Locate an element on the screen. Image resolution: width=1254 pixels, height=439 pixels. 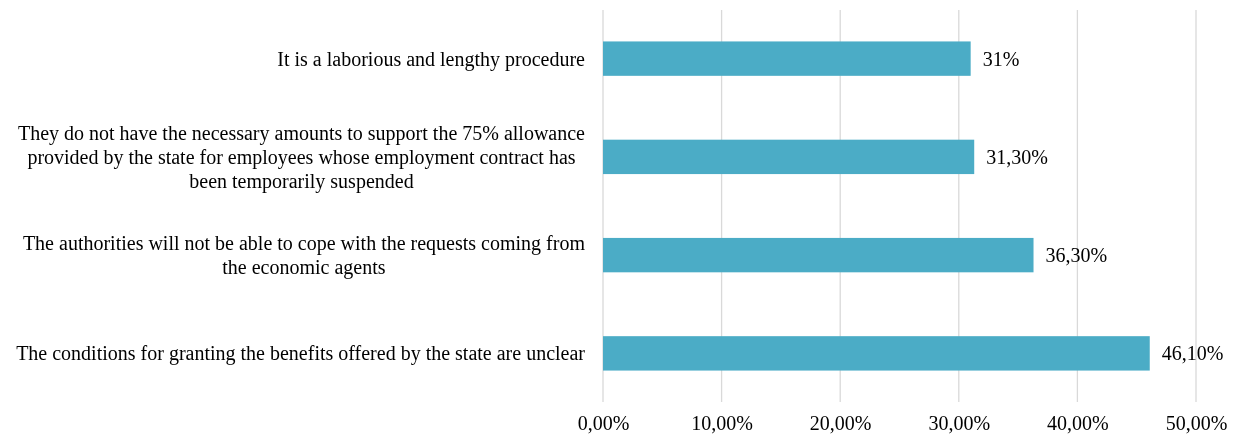
data-label: 31,30% is located at coordinates (1017, 156).